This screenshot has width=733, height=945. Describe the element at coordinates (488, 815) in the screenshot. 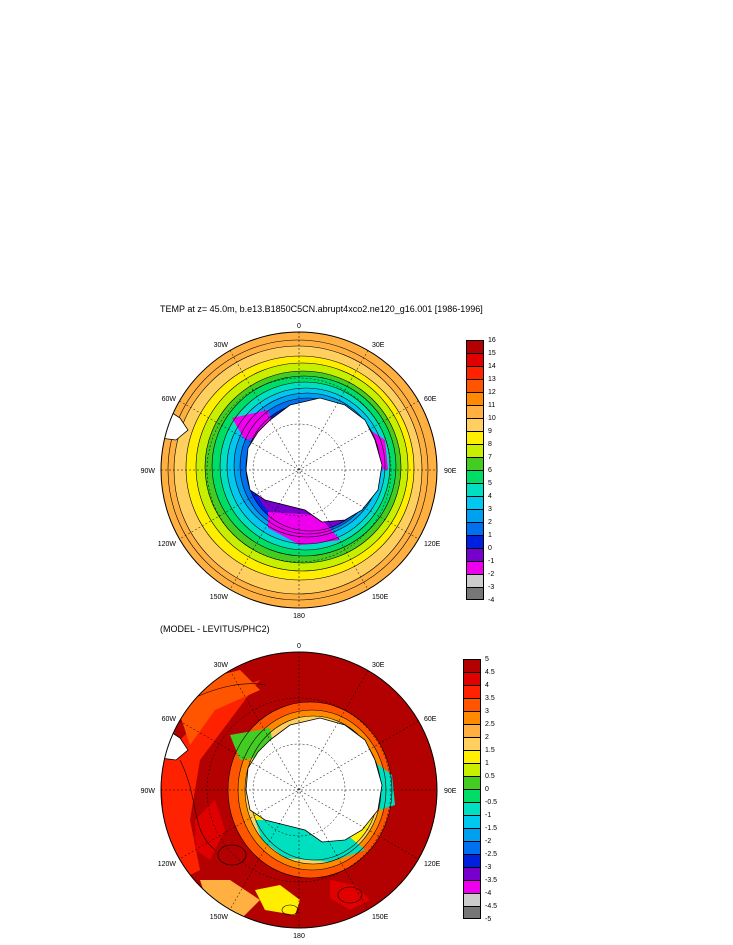

I see `bottom-colorbar-label: -1` at that location.